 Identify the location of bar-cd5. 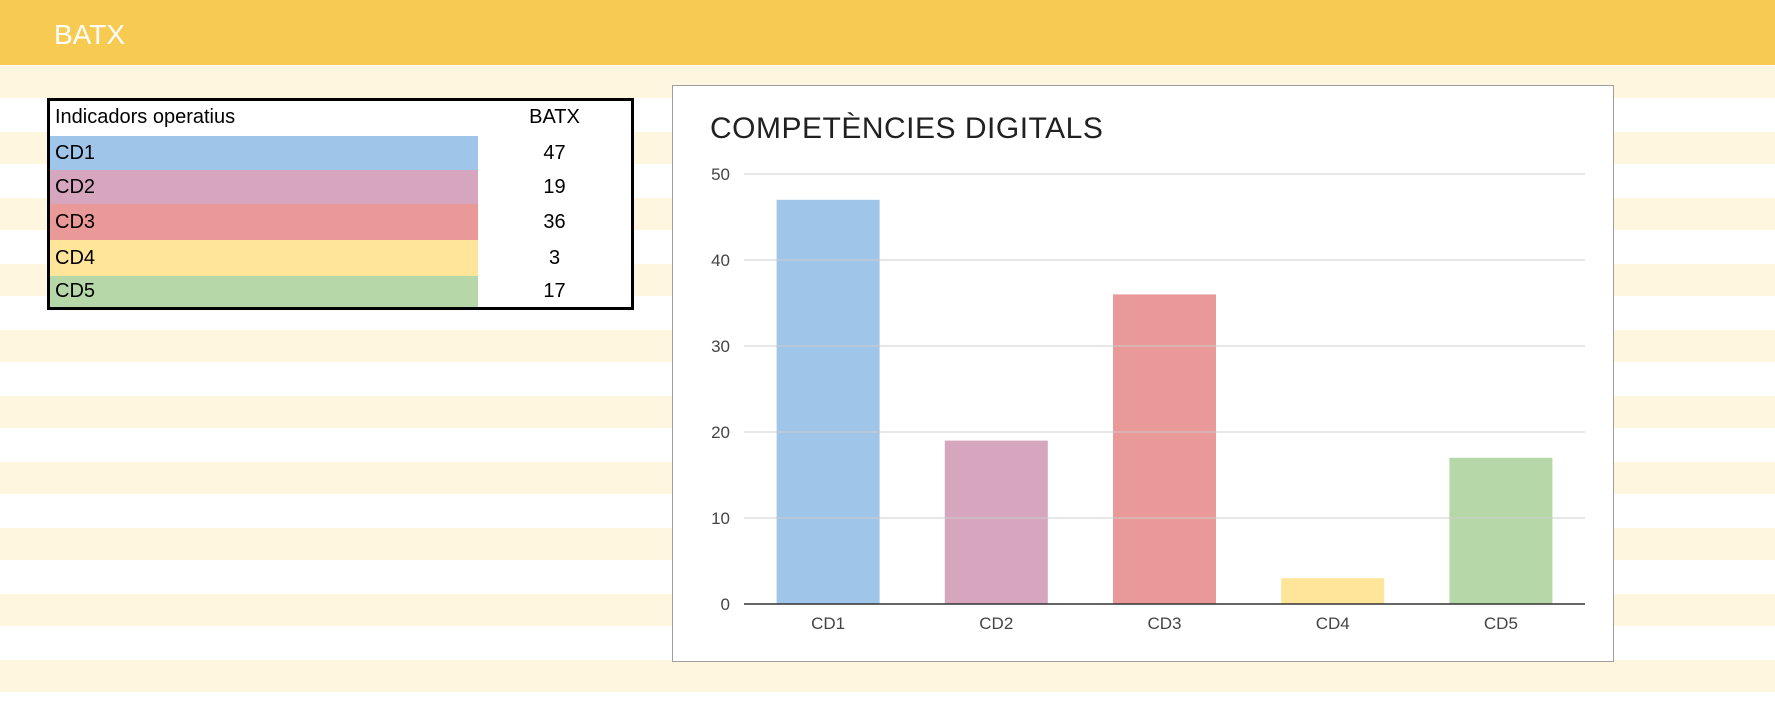
(1501, 530).